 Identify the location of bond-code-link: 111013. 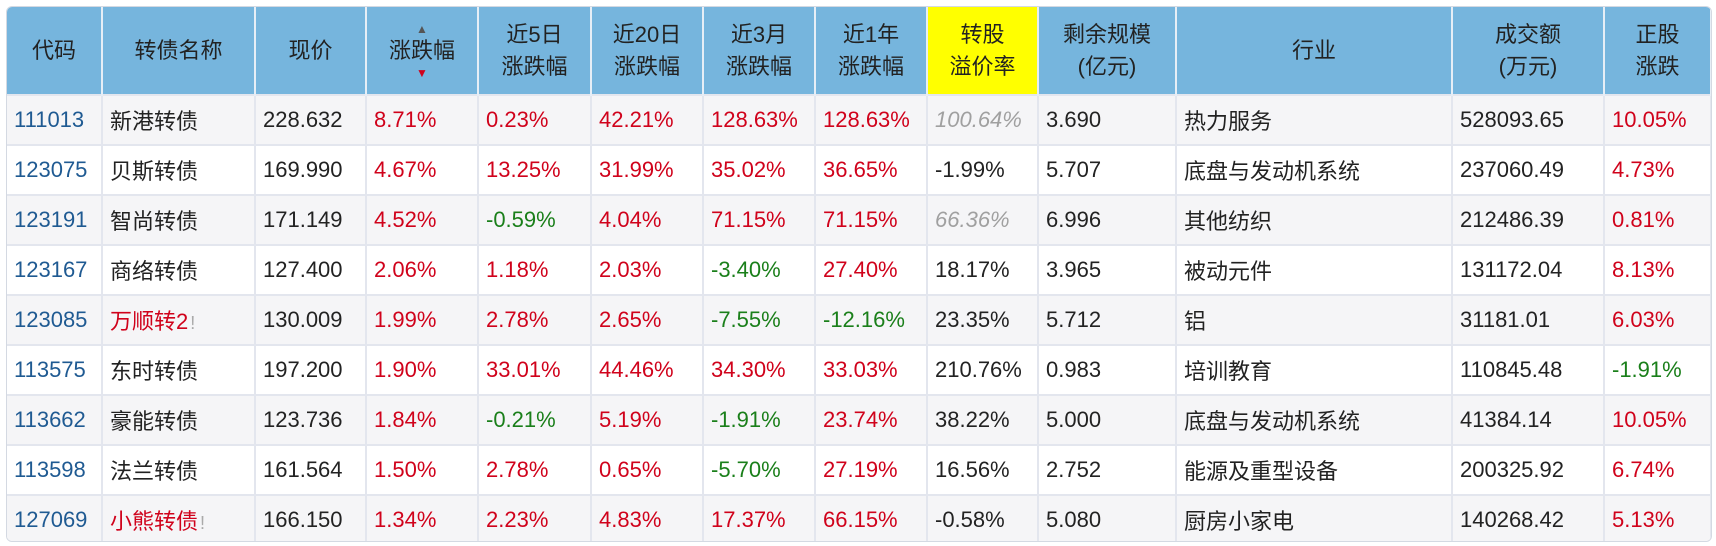
(55, 119).